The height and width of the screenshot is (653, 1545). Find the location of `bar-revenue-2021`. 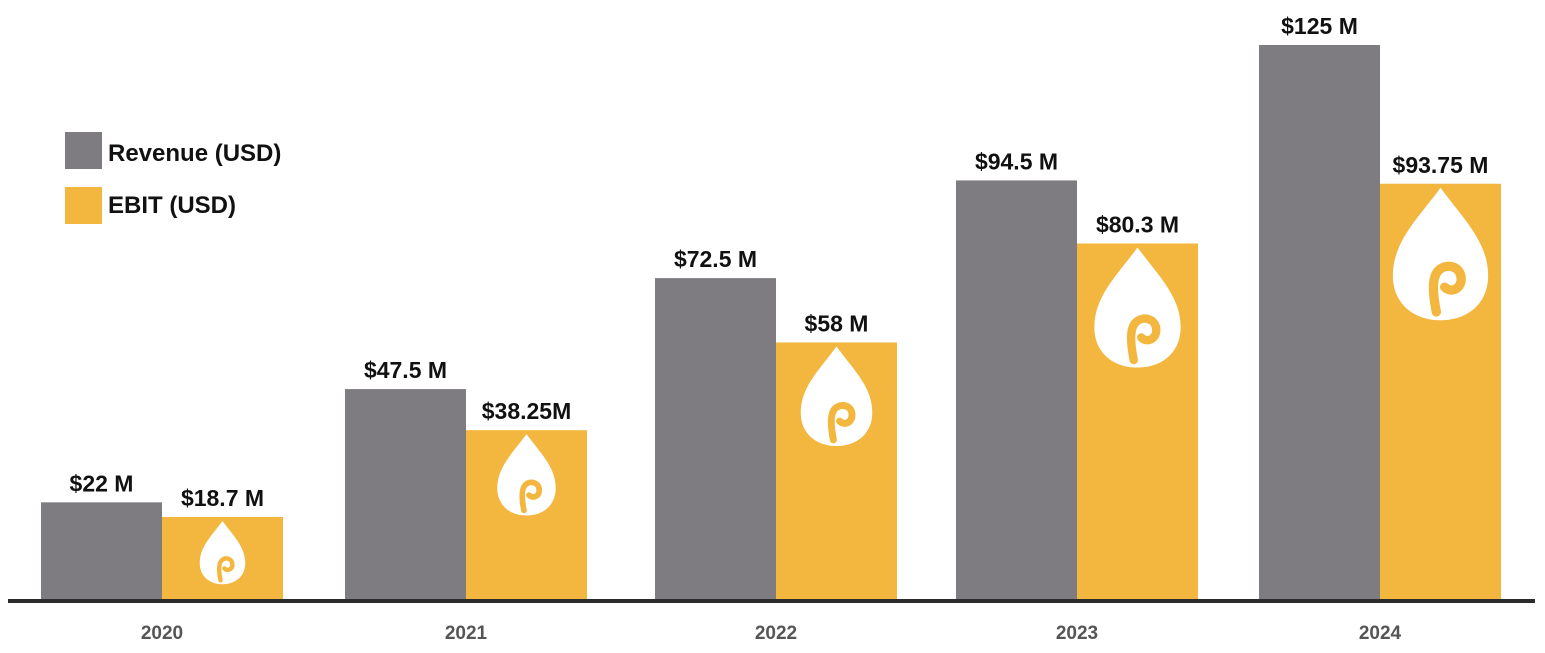

bar-revenue-2021 is located at coordinates (405, 494).